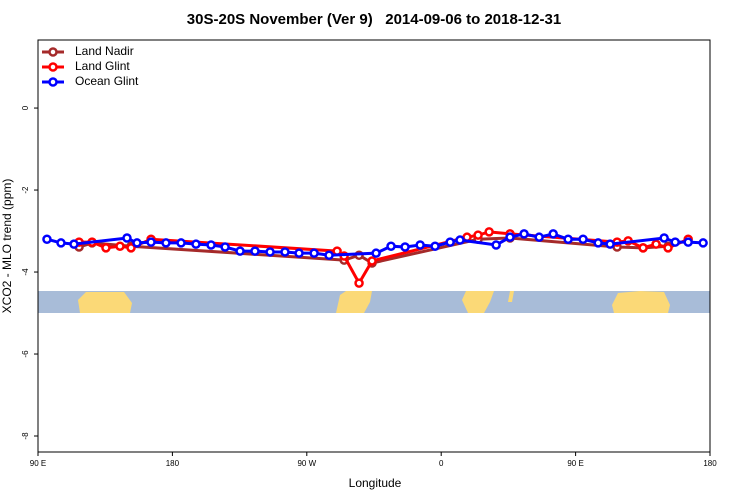 Image resolution: width=750 pixels, height=500 pixels. Describe the element at coordinates (104, 51) in the screenshot. I see `legend-label: Land Nadir` at that location.